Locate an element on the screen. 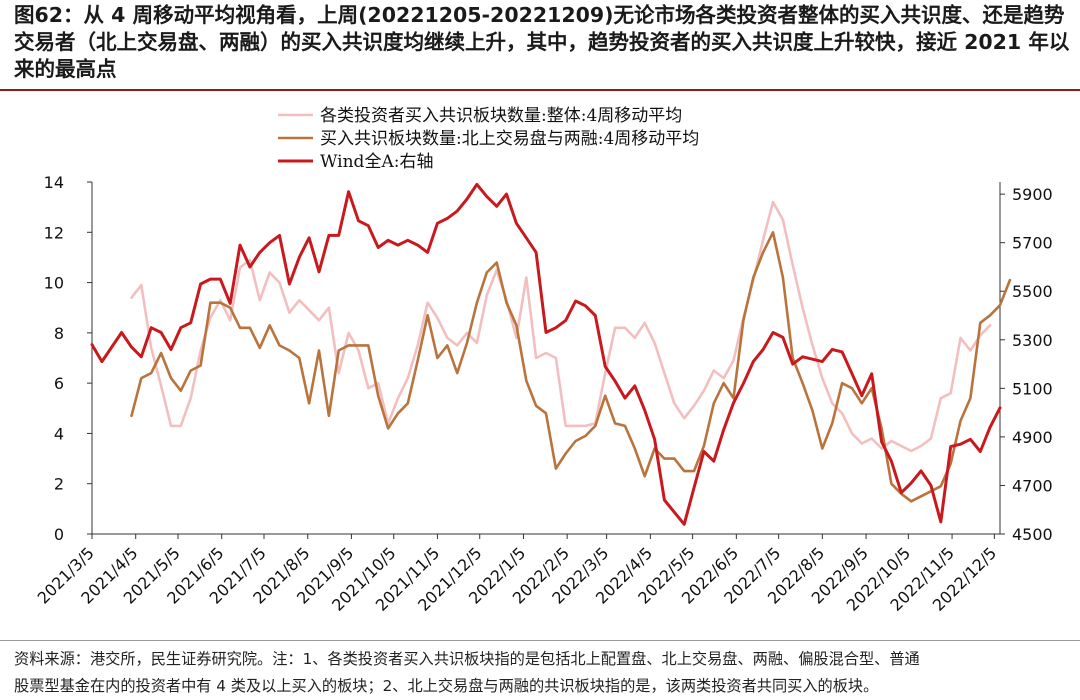  right-axis-tick-label: 5900 is located at coordinates (1032, 194).